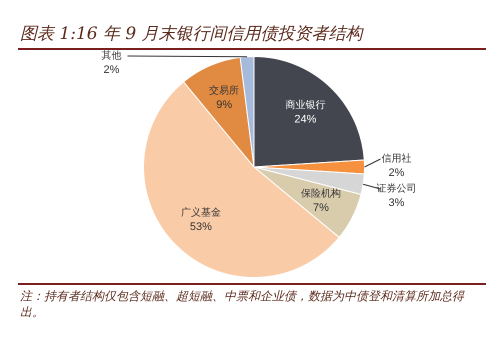 The height and width of the screenshot is (362, 500). What do you see at coordinates (224, 105) in the screenshot?
I see `data-label: 9%` at bounding box center [224, 105].